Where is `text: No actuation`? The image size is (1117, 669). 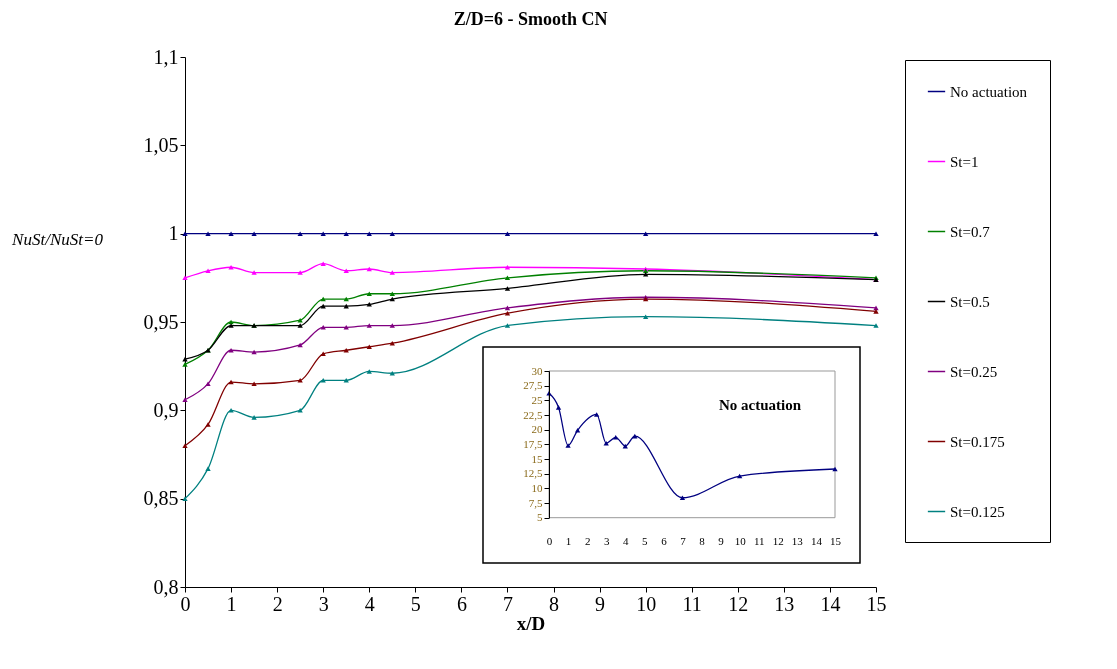 text: No actuation is located at coordinates (760, 405).